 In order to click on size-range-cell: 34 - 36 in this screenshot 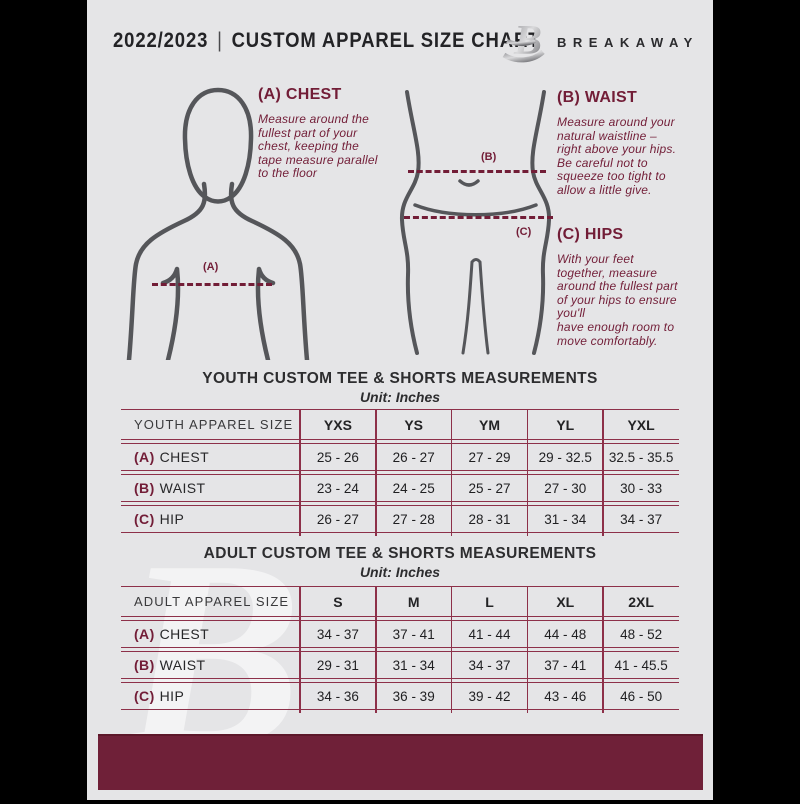, I will do `click(337, 696)`.